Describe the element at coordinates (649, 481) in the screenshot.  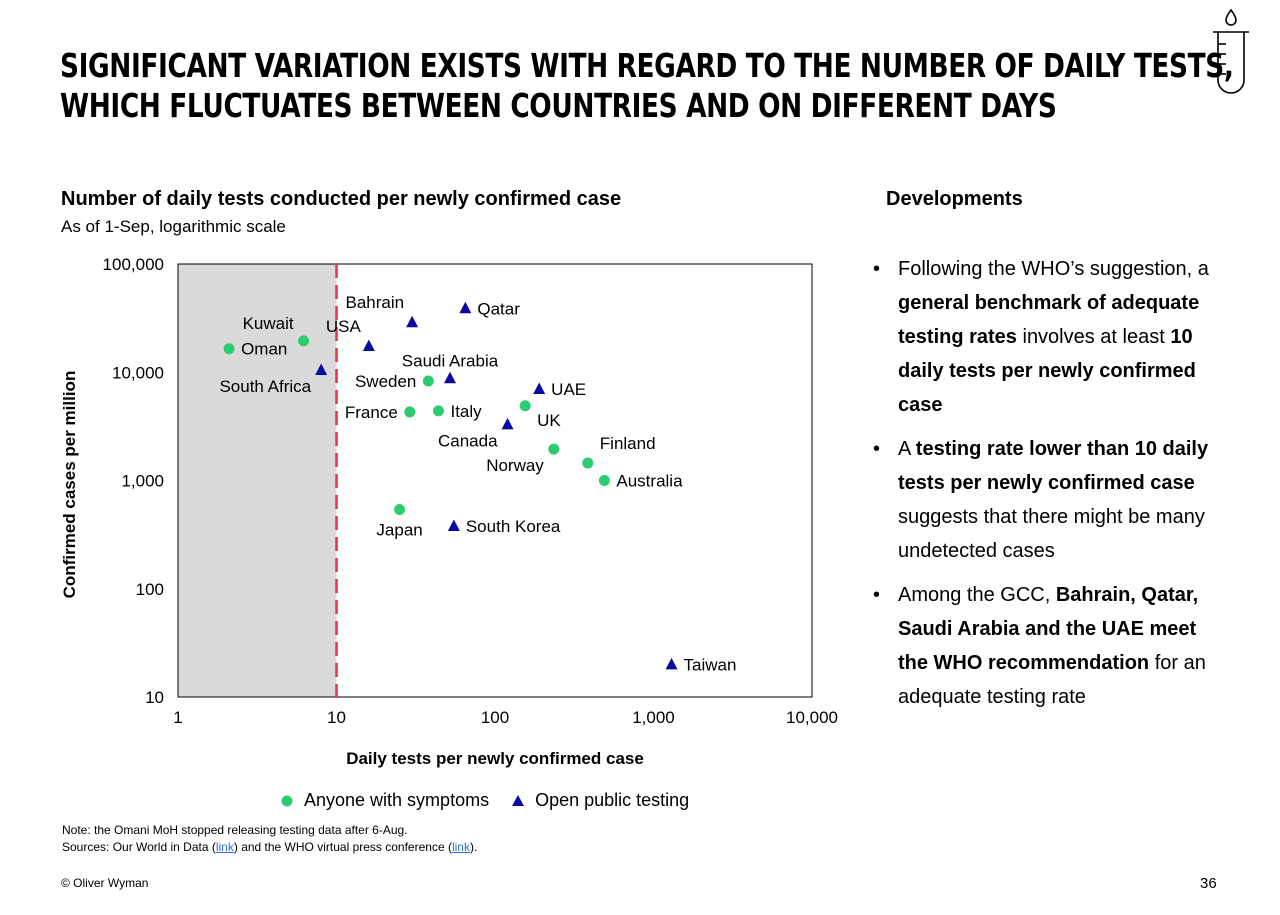
I see `point-label: Australia` at that location.